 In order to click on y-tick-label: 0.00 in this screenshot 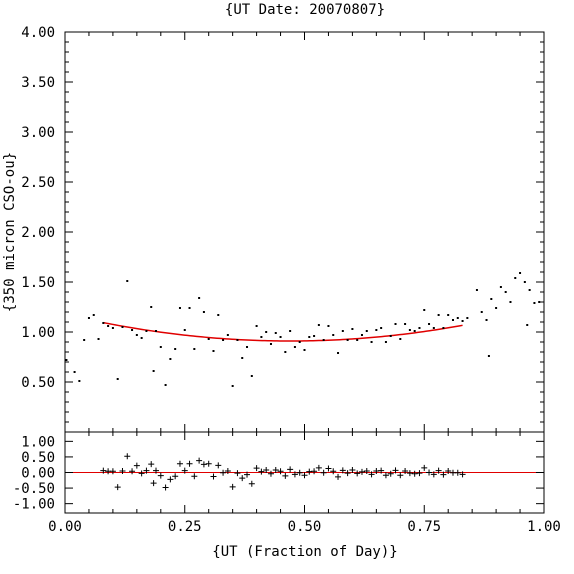, I will do `click(38, 474)`.